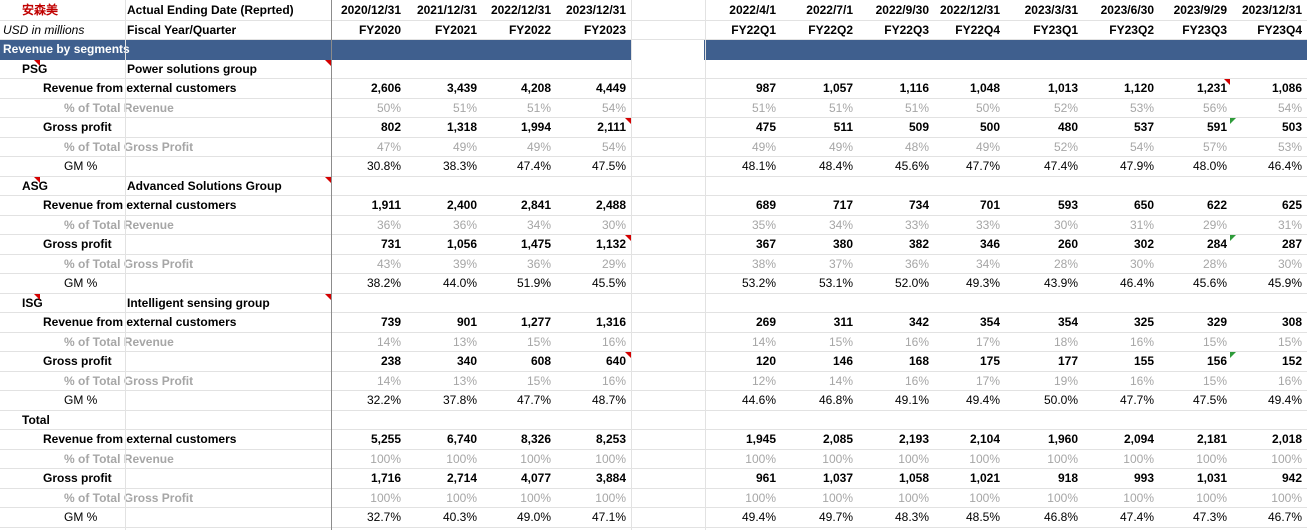 The image size is (1307, 530). Describe the element at coordinates (763, 146) in the screenshot. I see `value-cell: 49%` at that location.